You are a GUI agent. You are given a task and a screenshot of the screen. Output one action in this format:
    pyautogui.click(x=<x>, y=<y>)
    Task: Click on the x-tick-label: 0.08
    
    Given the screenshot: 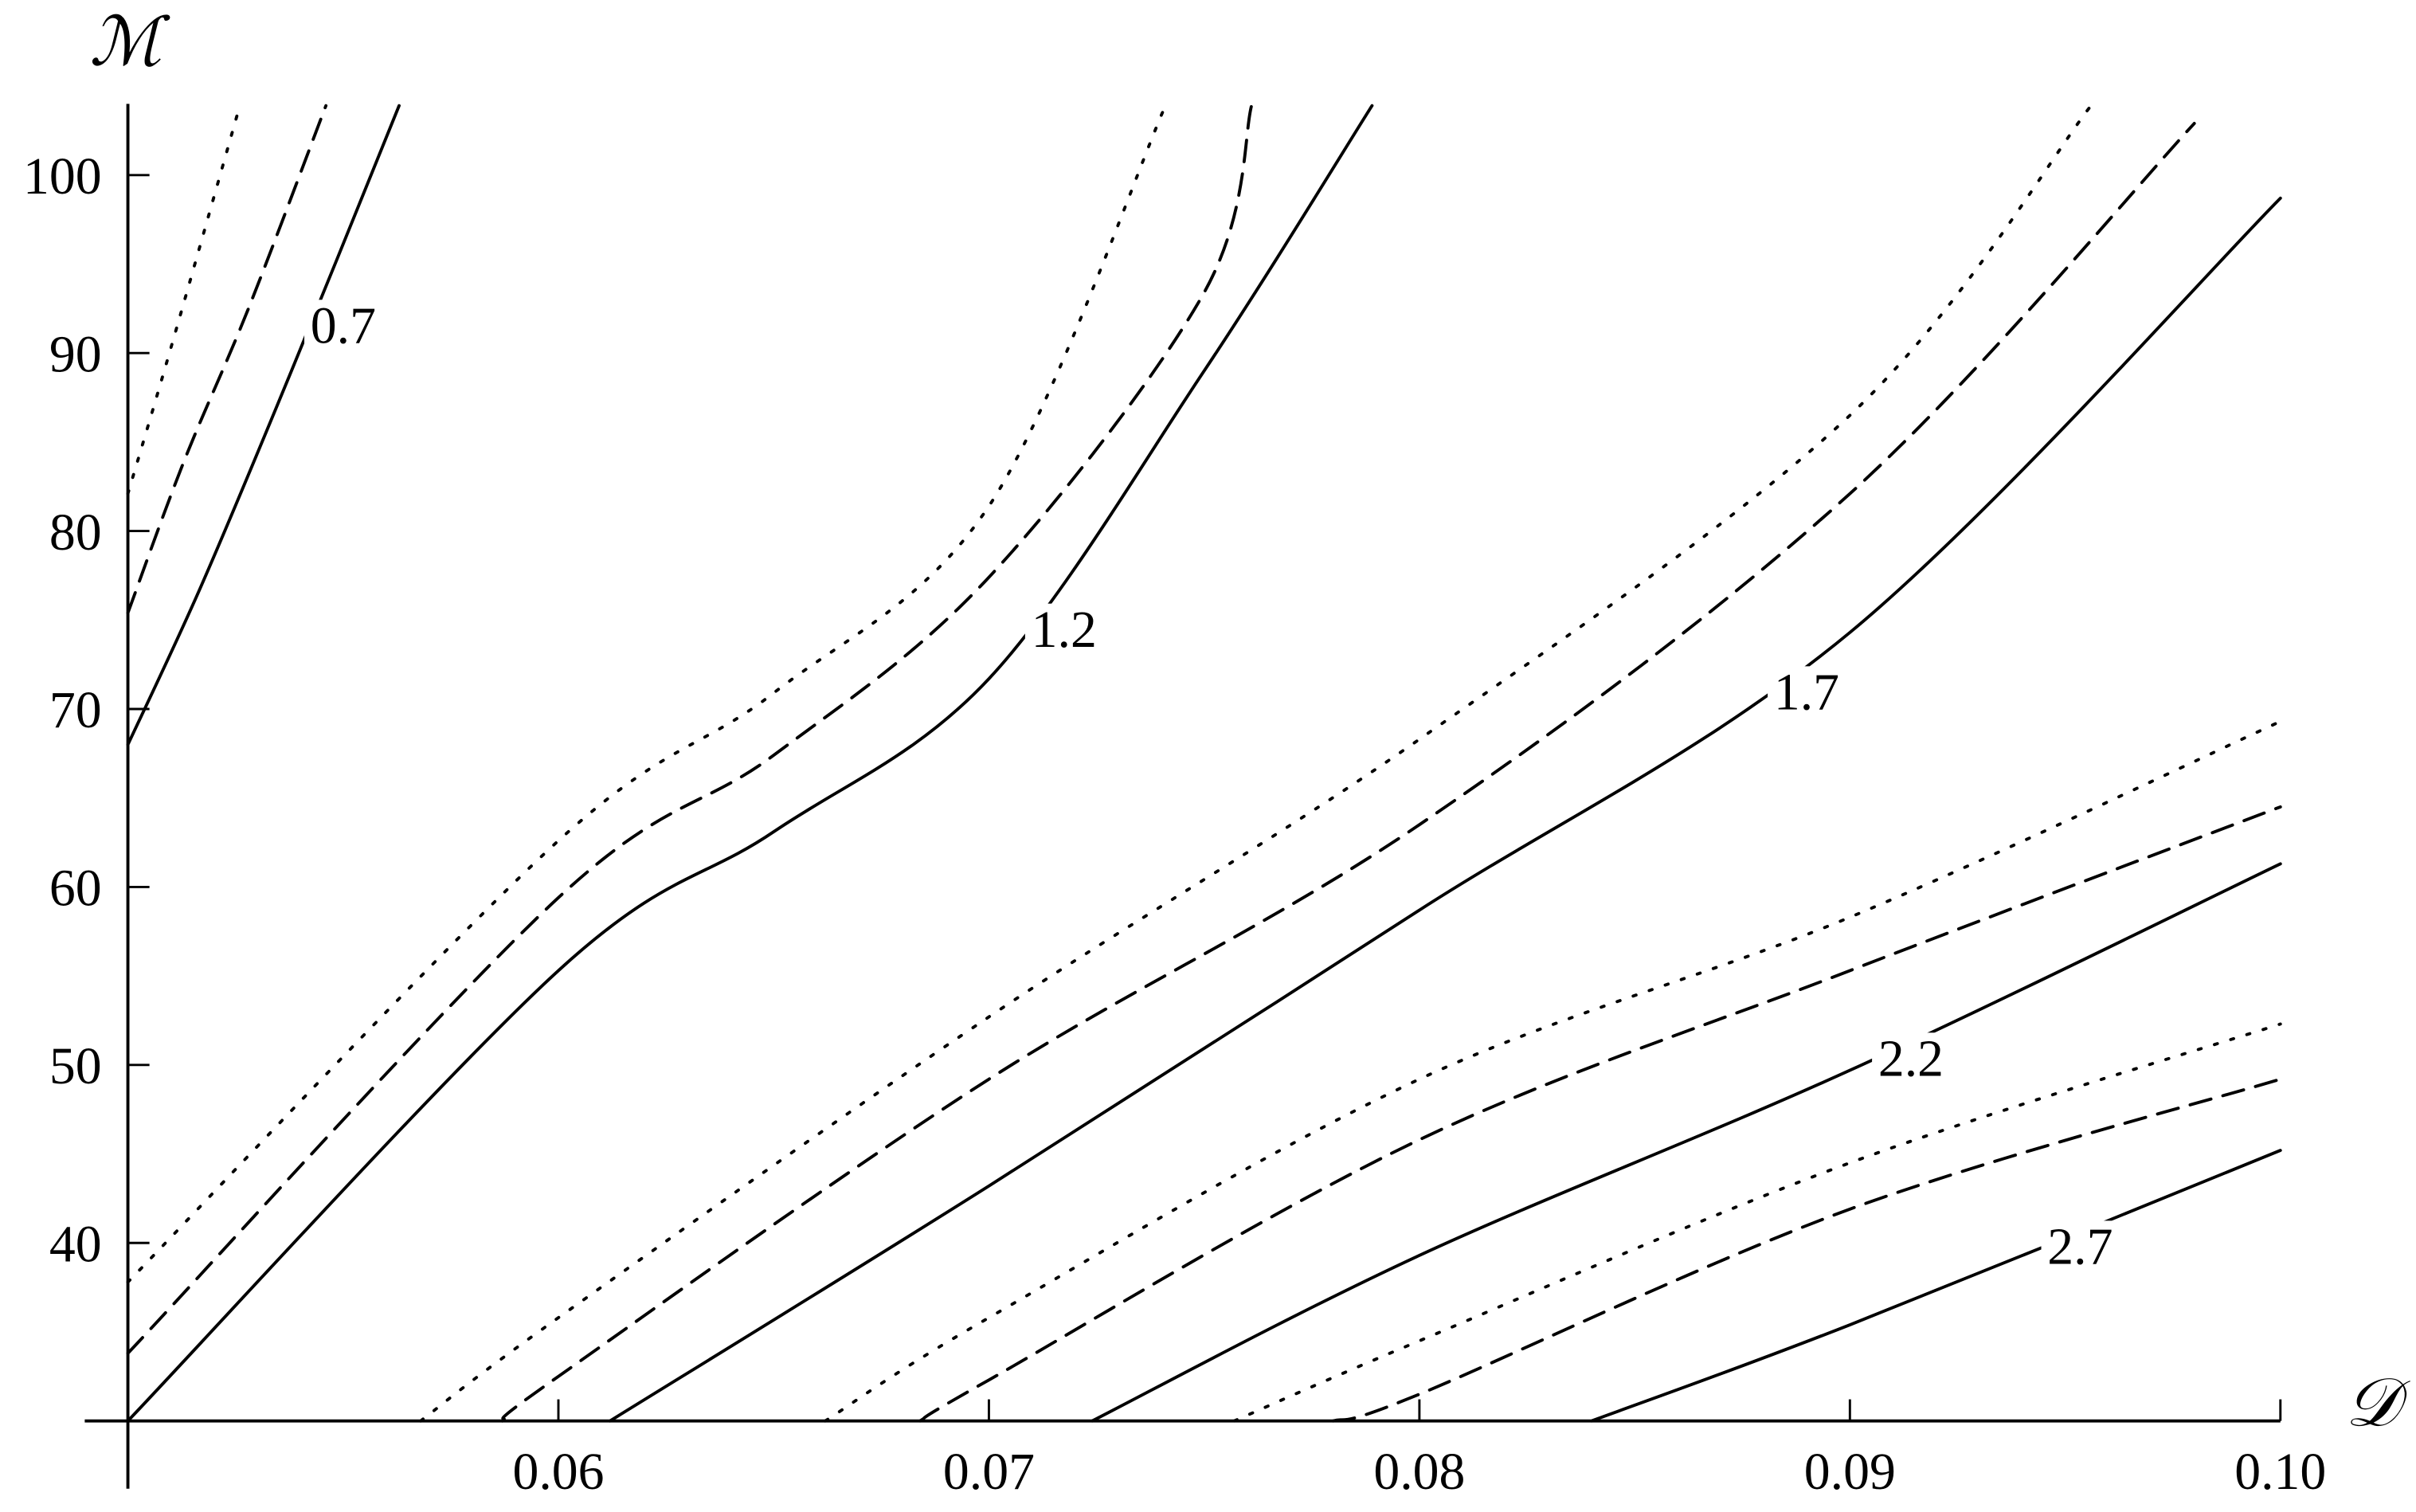 What is the action you would take?
    pyautogui.click(x=1419, y=1472)
    